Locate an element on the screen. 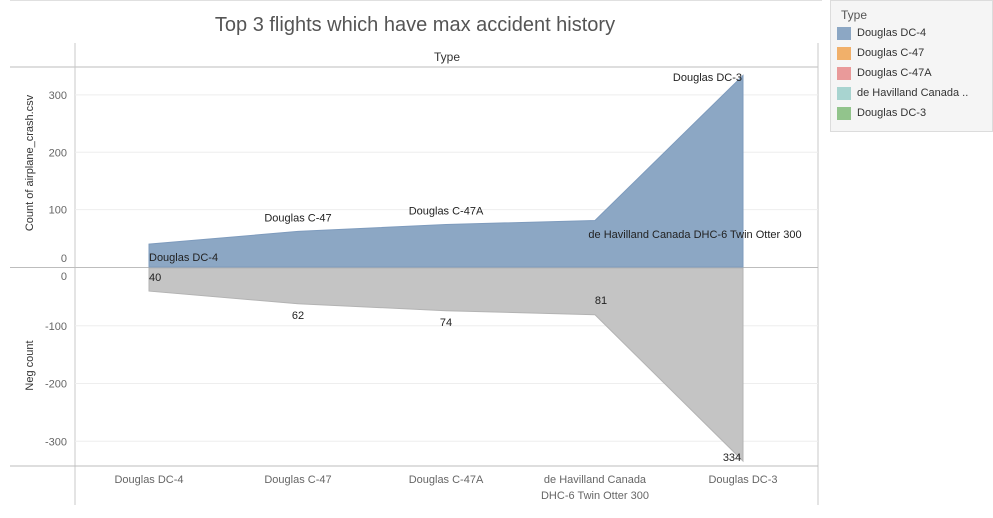 This screenshot has height=518, width=993. top-y-ticks: 0 100 200 300 is located at coordinates (58, 177).